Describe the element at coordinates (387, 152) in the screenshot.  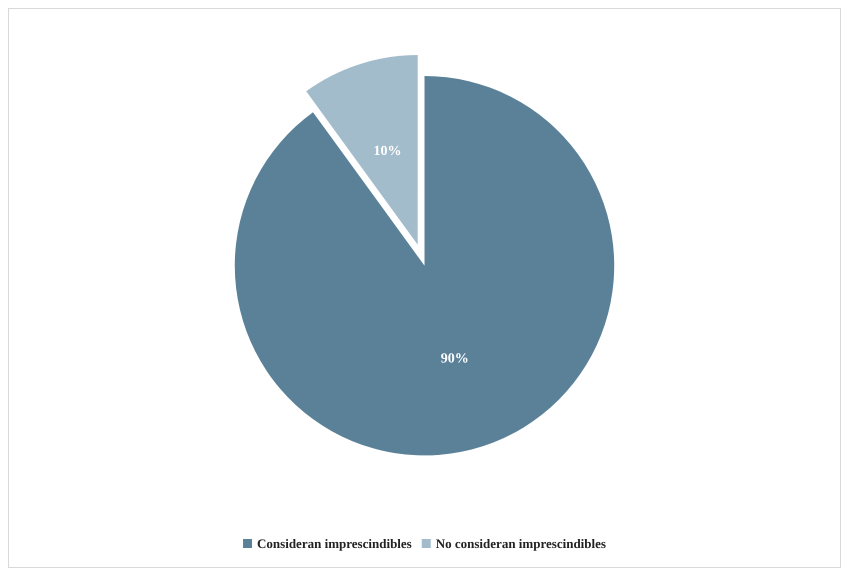
I see `data-label: 10%` at that location.